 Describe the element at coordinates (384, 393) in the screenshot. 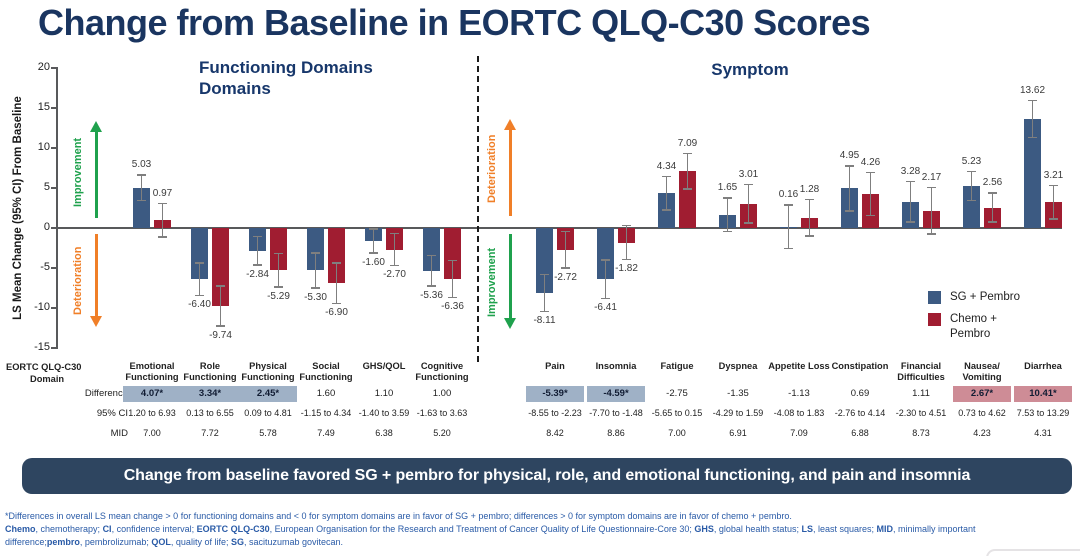

I see `table-difference-ghs-qol: 1.10` at that location.